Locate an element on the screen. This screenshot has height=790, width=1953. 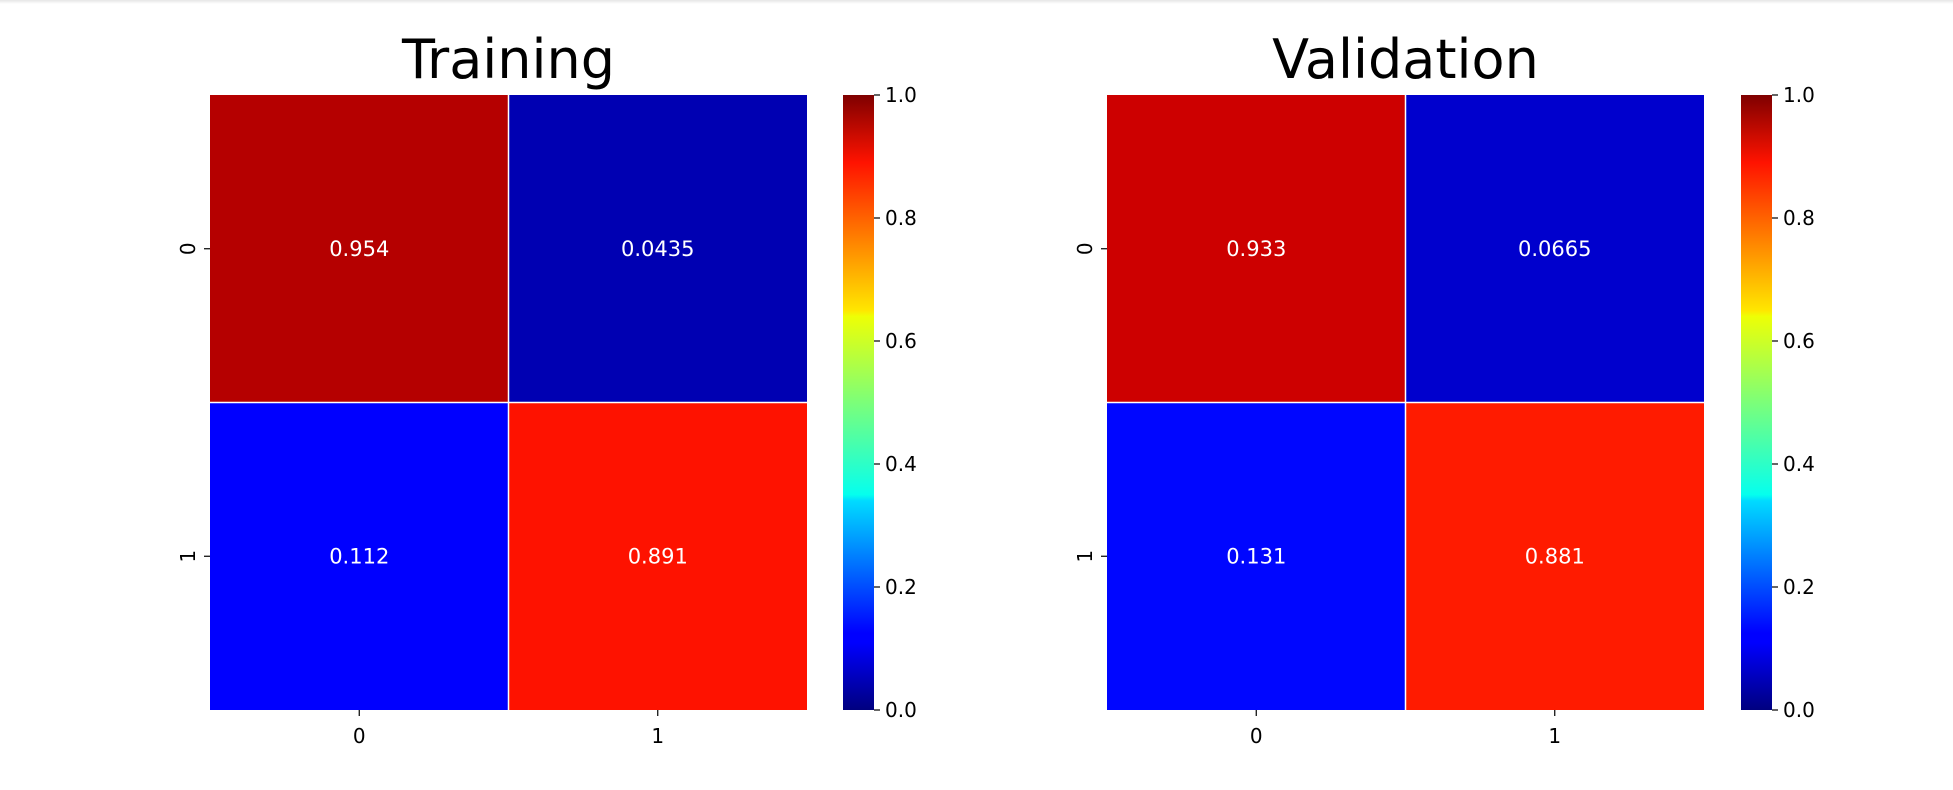
cell-value-label: 0.0665 is located at coordinates (1554, 249).